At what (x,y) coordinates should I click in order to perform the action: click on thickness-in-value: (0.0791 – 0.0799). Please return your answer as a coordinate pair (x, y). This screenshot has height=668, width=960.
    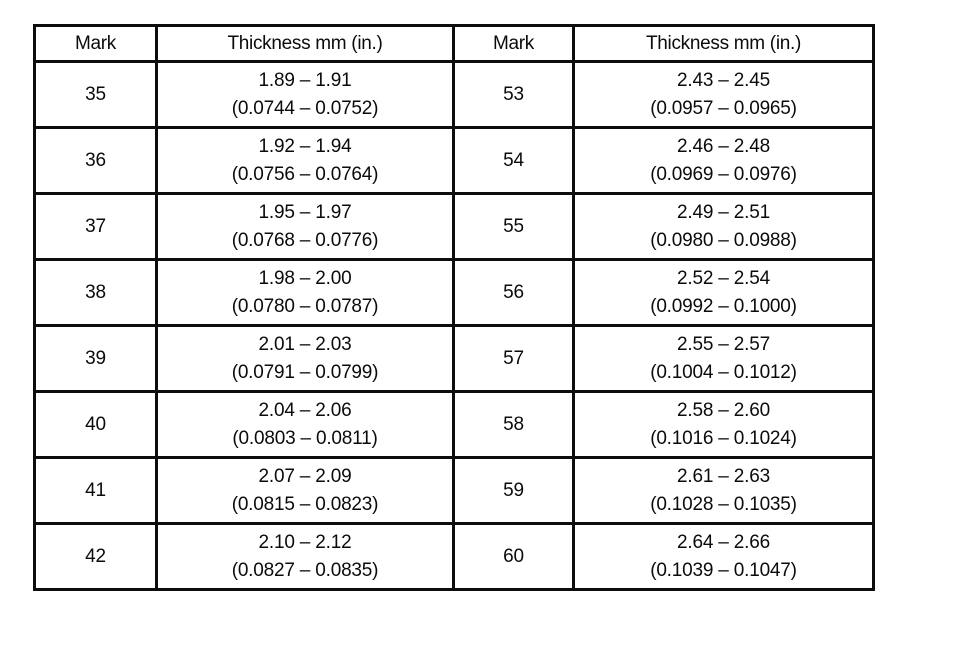
    Looking at the image, I should click on (305, 372).